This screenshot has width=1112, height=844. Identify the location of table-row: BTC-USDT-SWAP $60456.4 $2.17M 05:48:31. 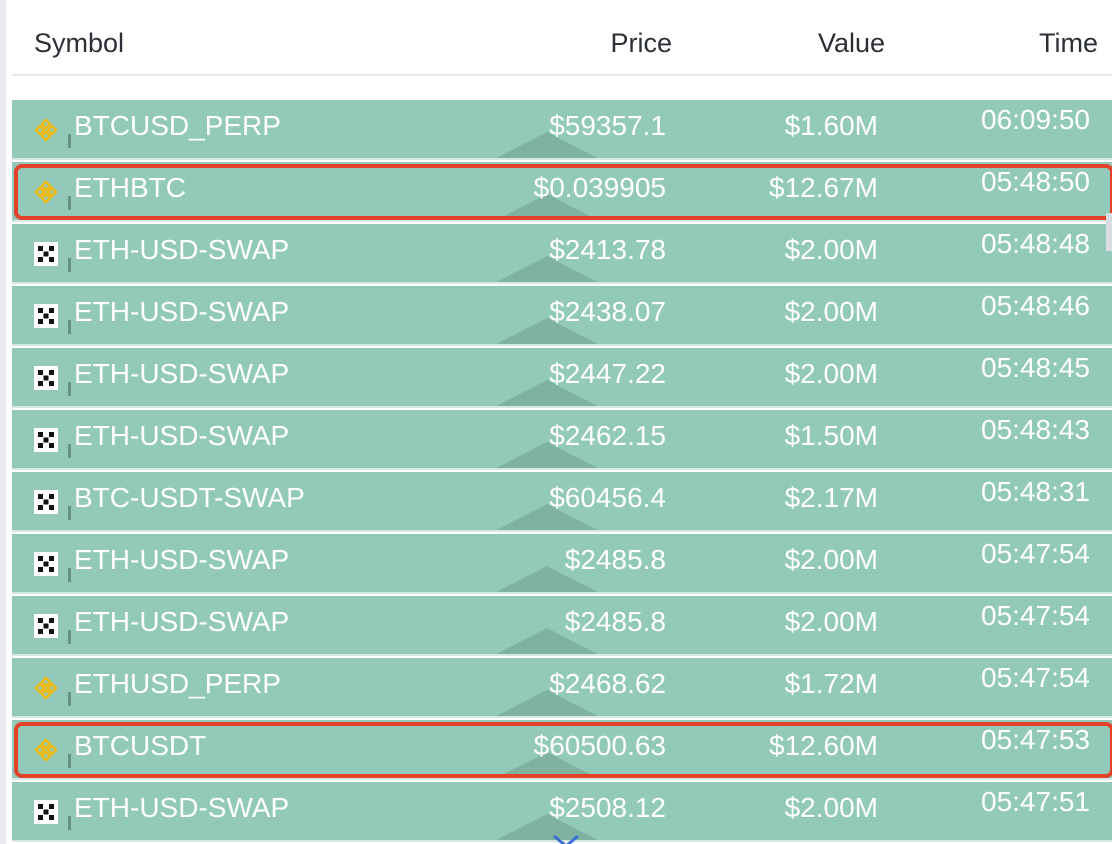
(562, 502).